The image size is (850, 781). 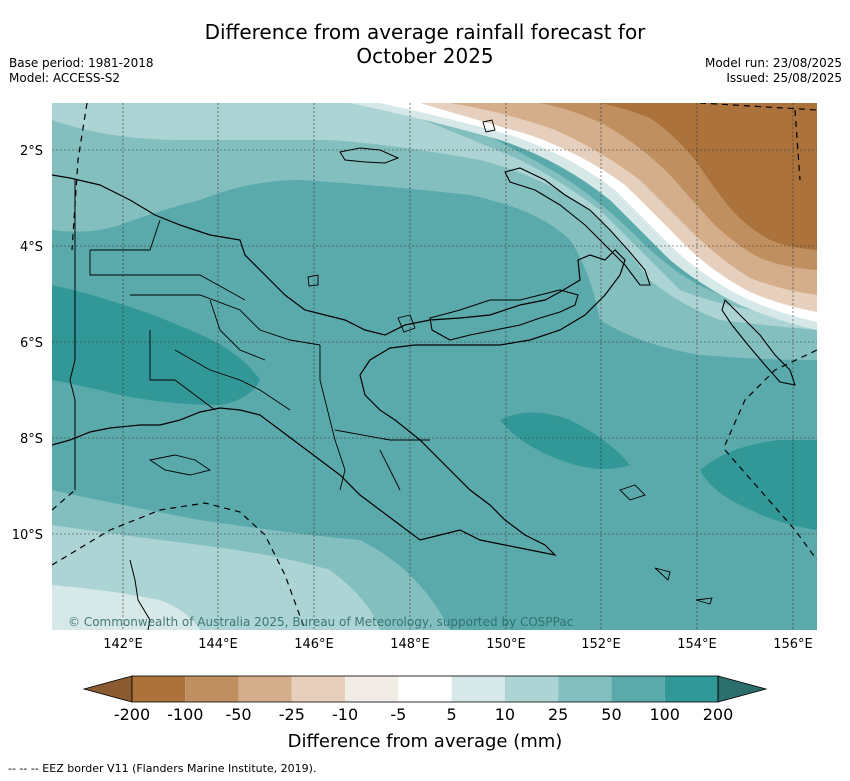 I want to click on coastline-manus, so click(x=369, y=155).